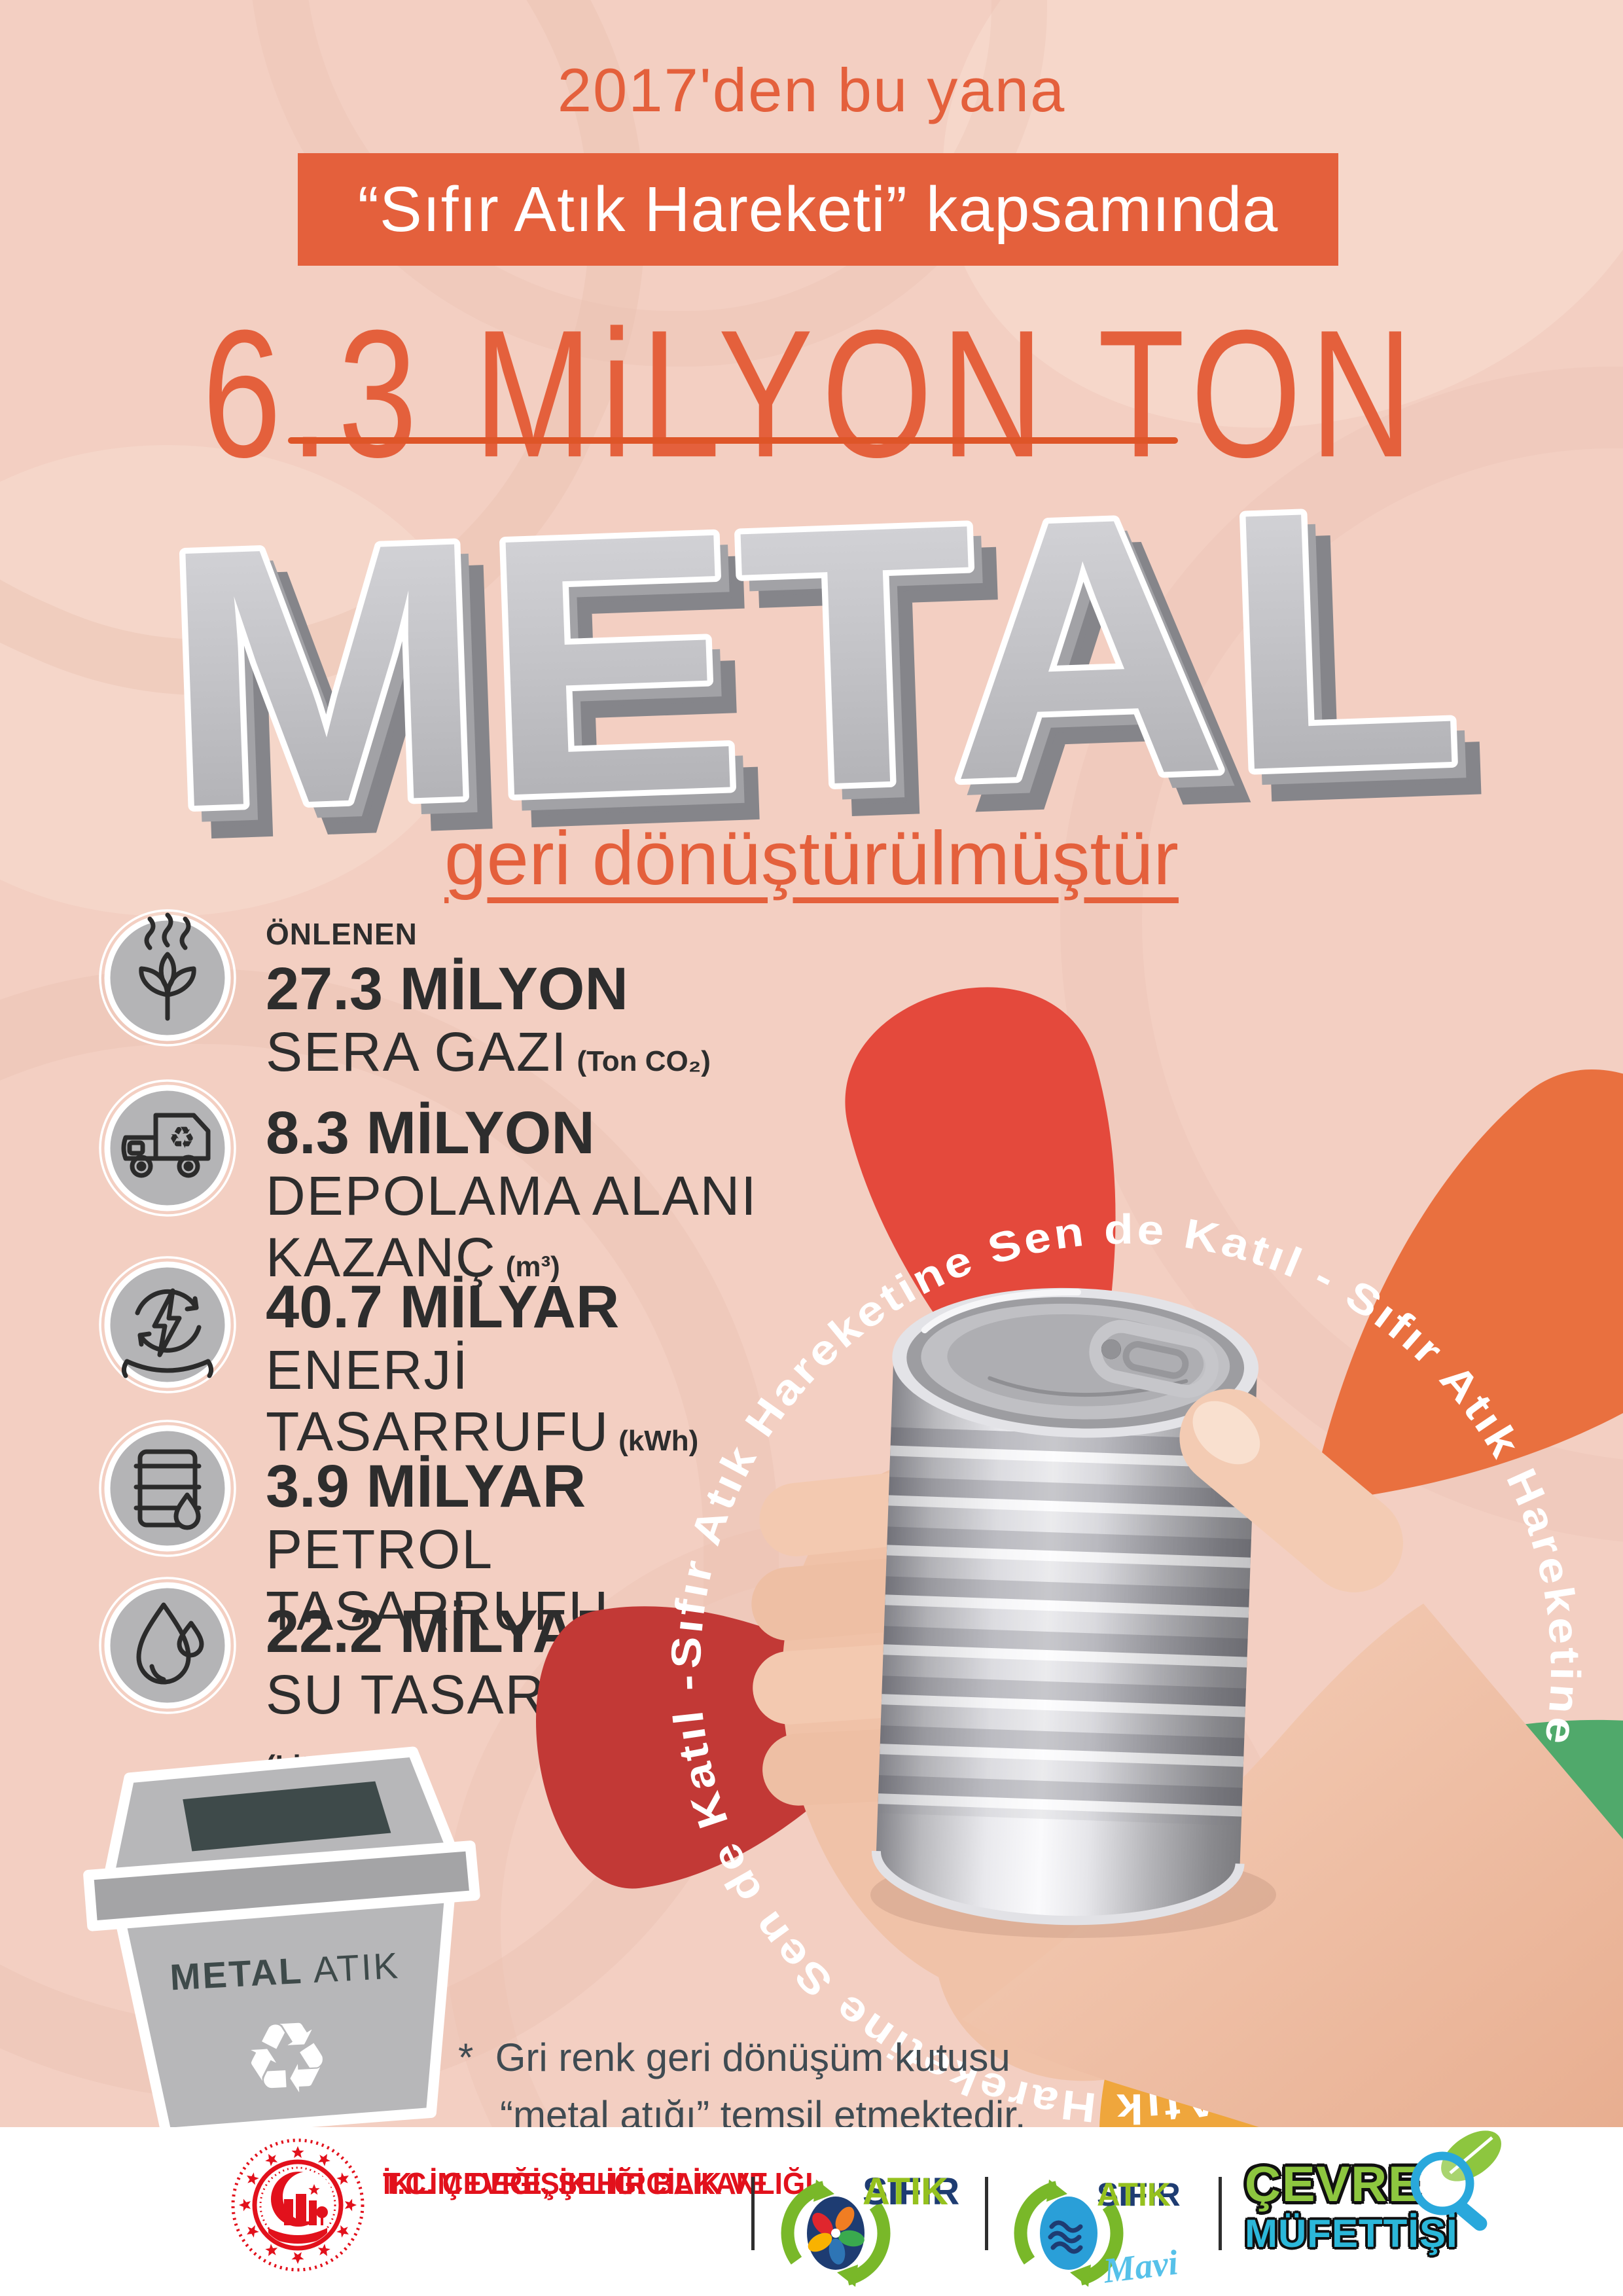 This screenshot has height=2296, width=1623. What do you see at coordinates (281, 1885) in the screenshot?
I see `bin-band` at bounding box center [281, 1885].